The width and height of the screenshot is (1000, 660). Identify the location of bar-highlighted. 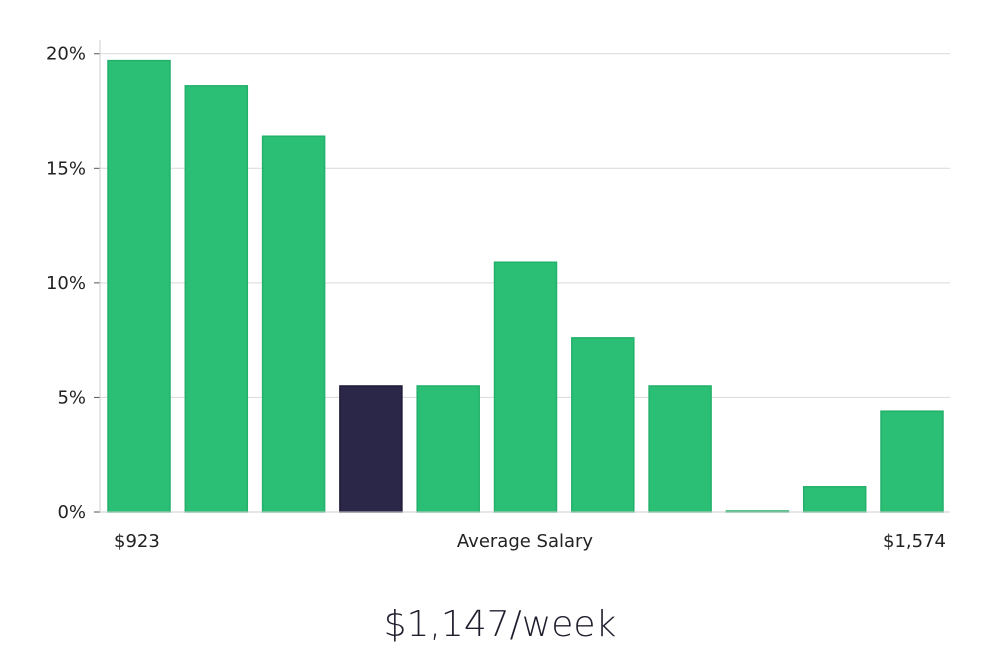
(371, 449).